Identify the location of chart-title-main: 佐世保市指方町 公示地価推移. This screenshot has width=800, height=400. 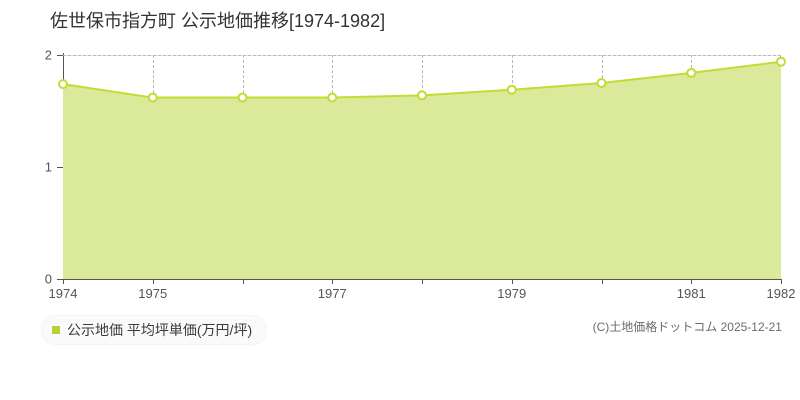
(169, 21).